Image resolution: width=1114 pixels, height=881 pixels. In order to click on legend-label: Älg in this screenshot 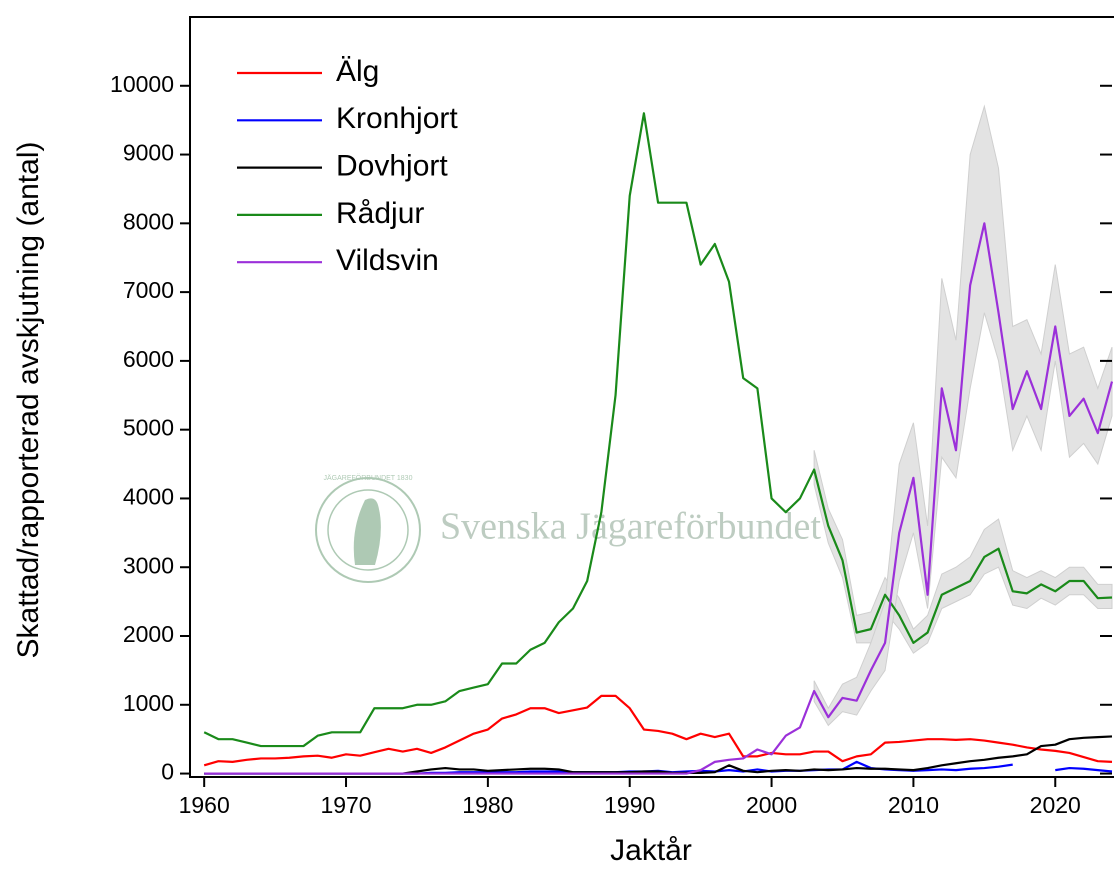, I will do `click(357, 71)`.